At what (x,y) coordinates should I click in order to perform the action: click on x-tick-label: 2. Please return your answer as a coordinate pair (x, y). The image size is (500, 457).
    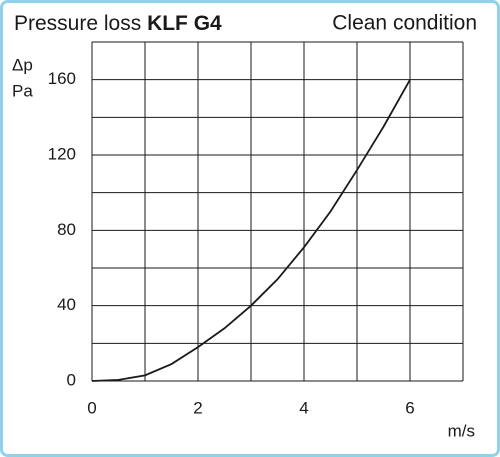
    Looking at the image, I should click on (197, 407).